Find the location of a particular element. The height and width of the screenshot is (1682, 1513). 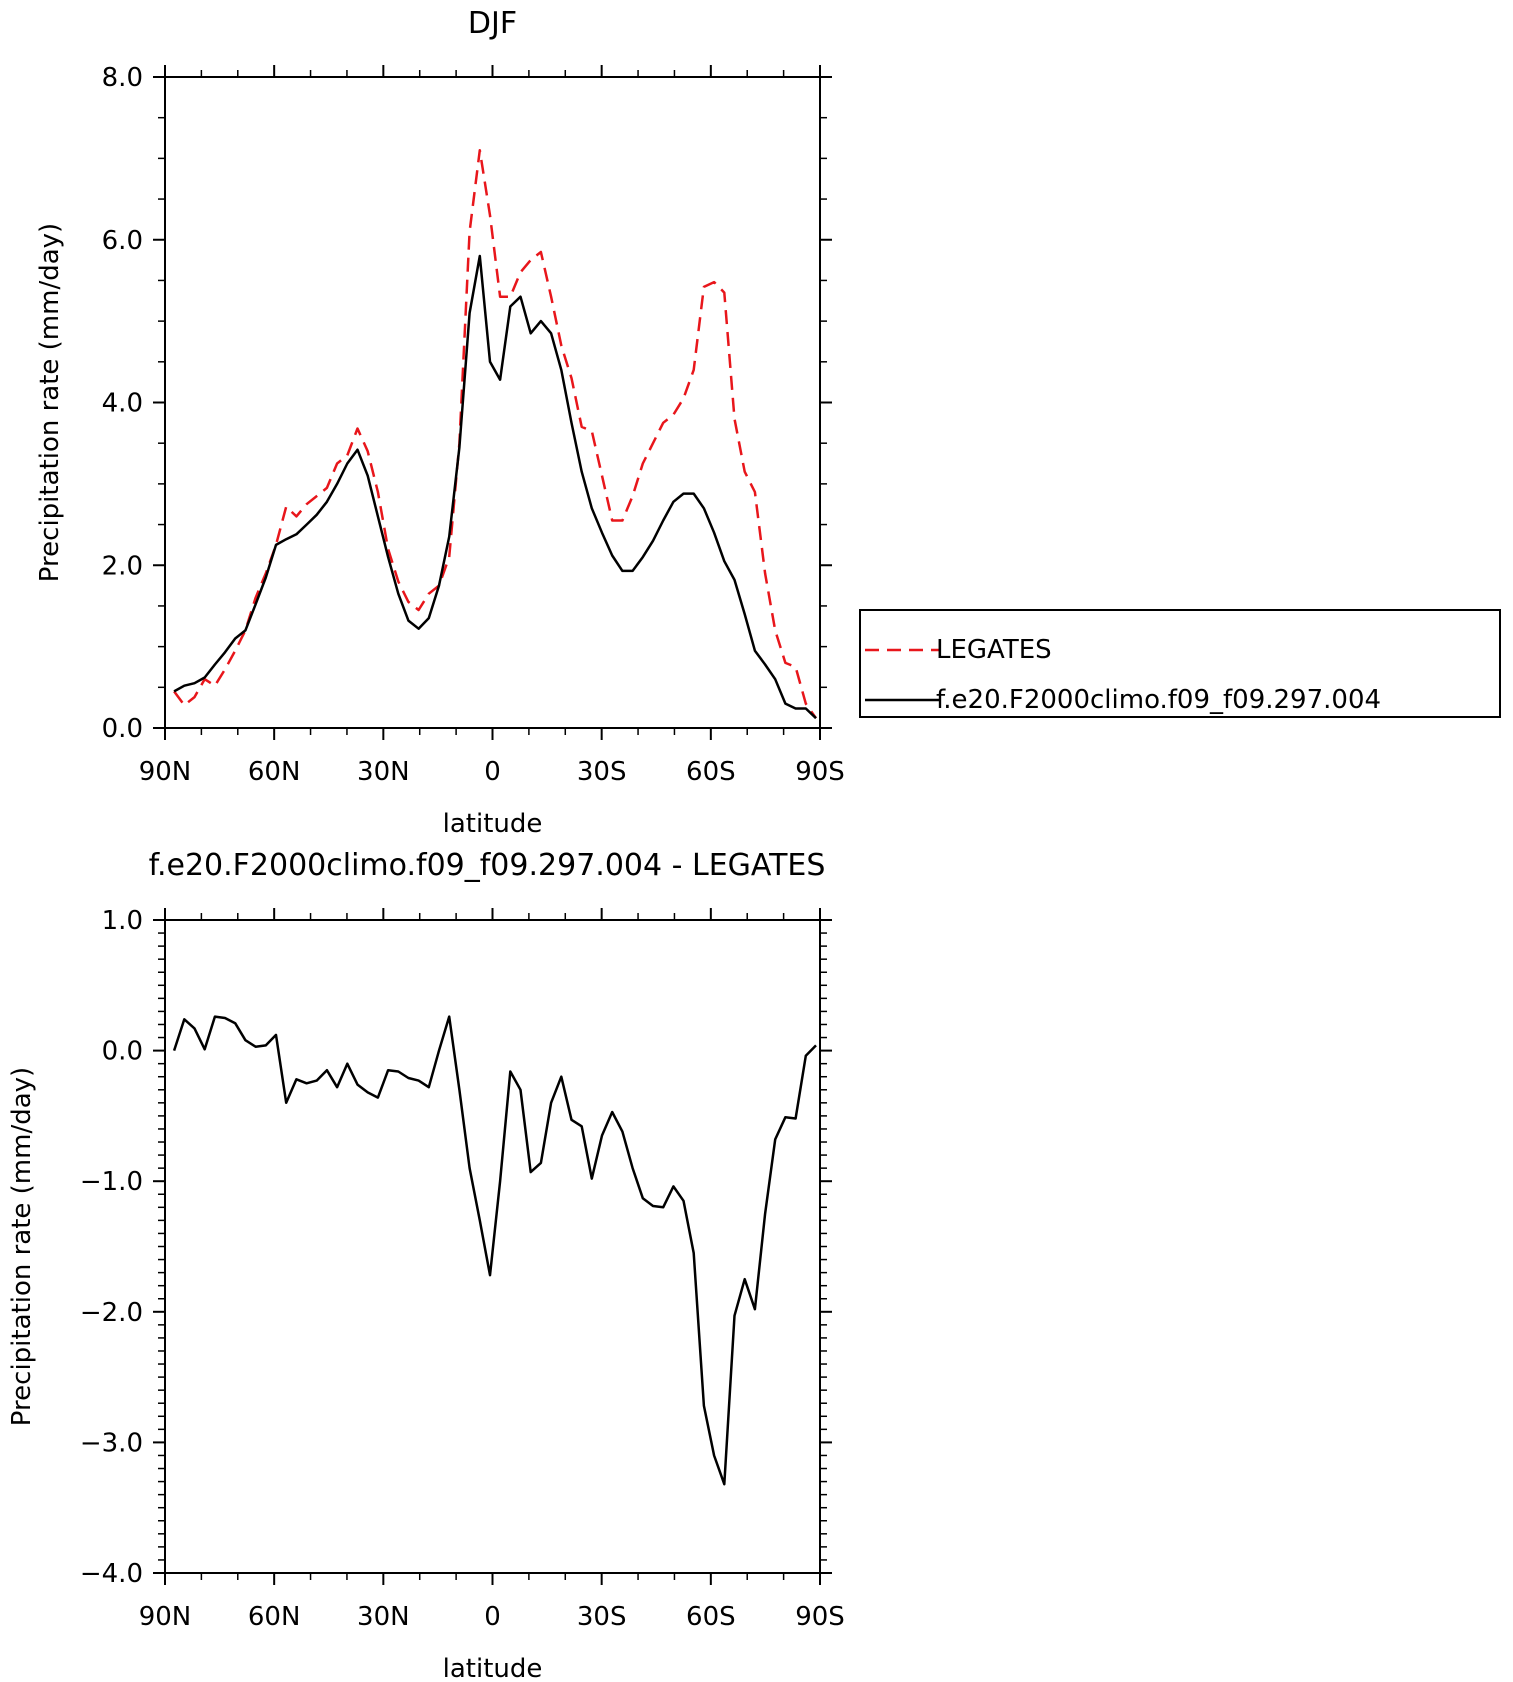

legend-box is located at coordinates (1180, 663).